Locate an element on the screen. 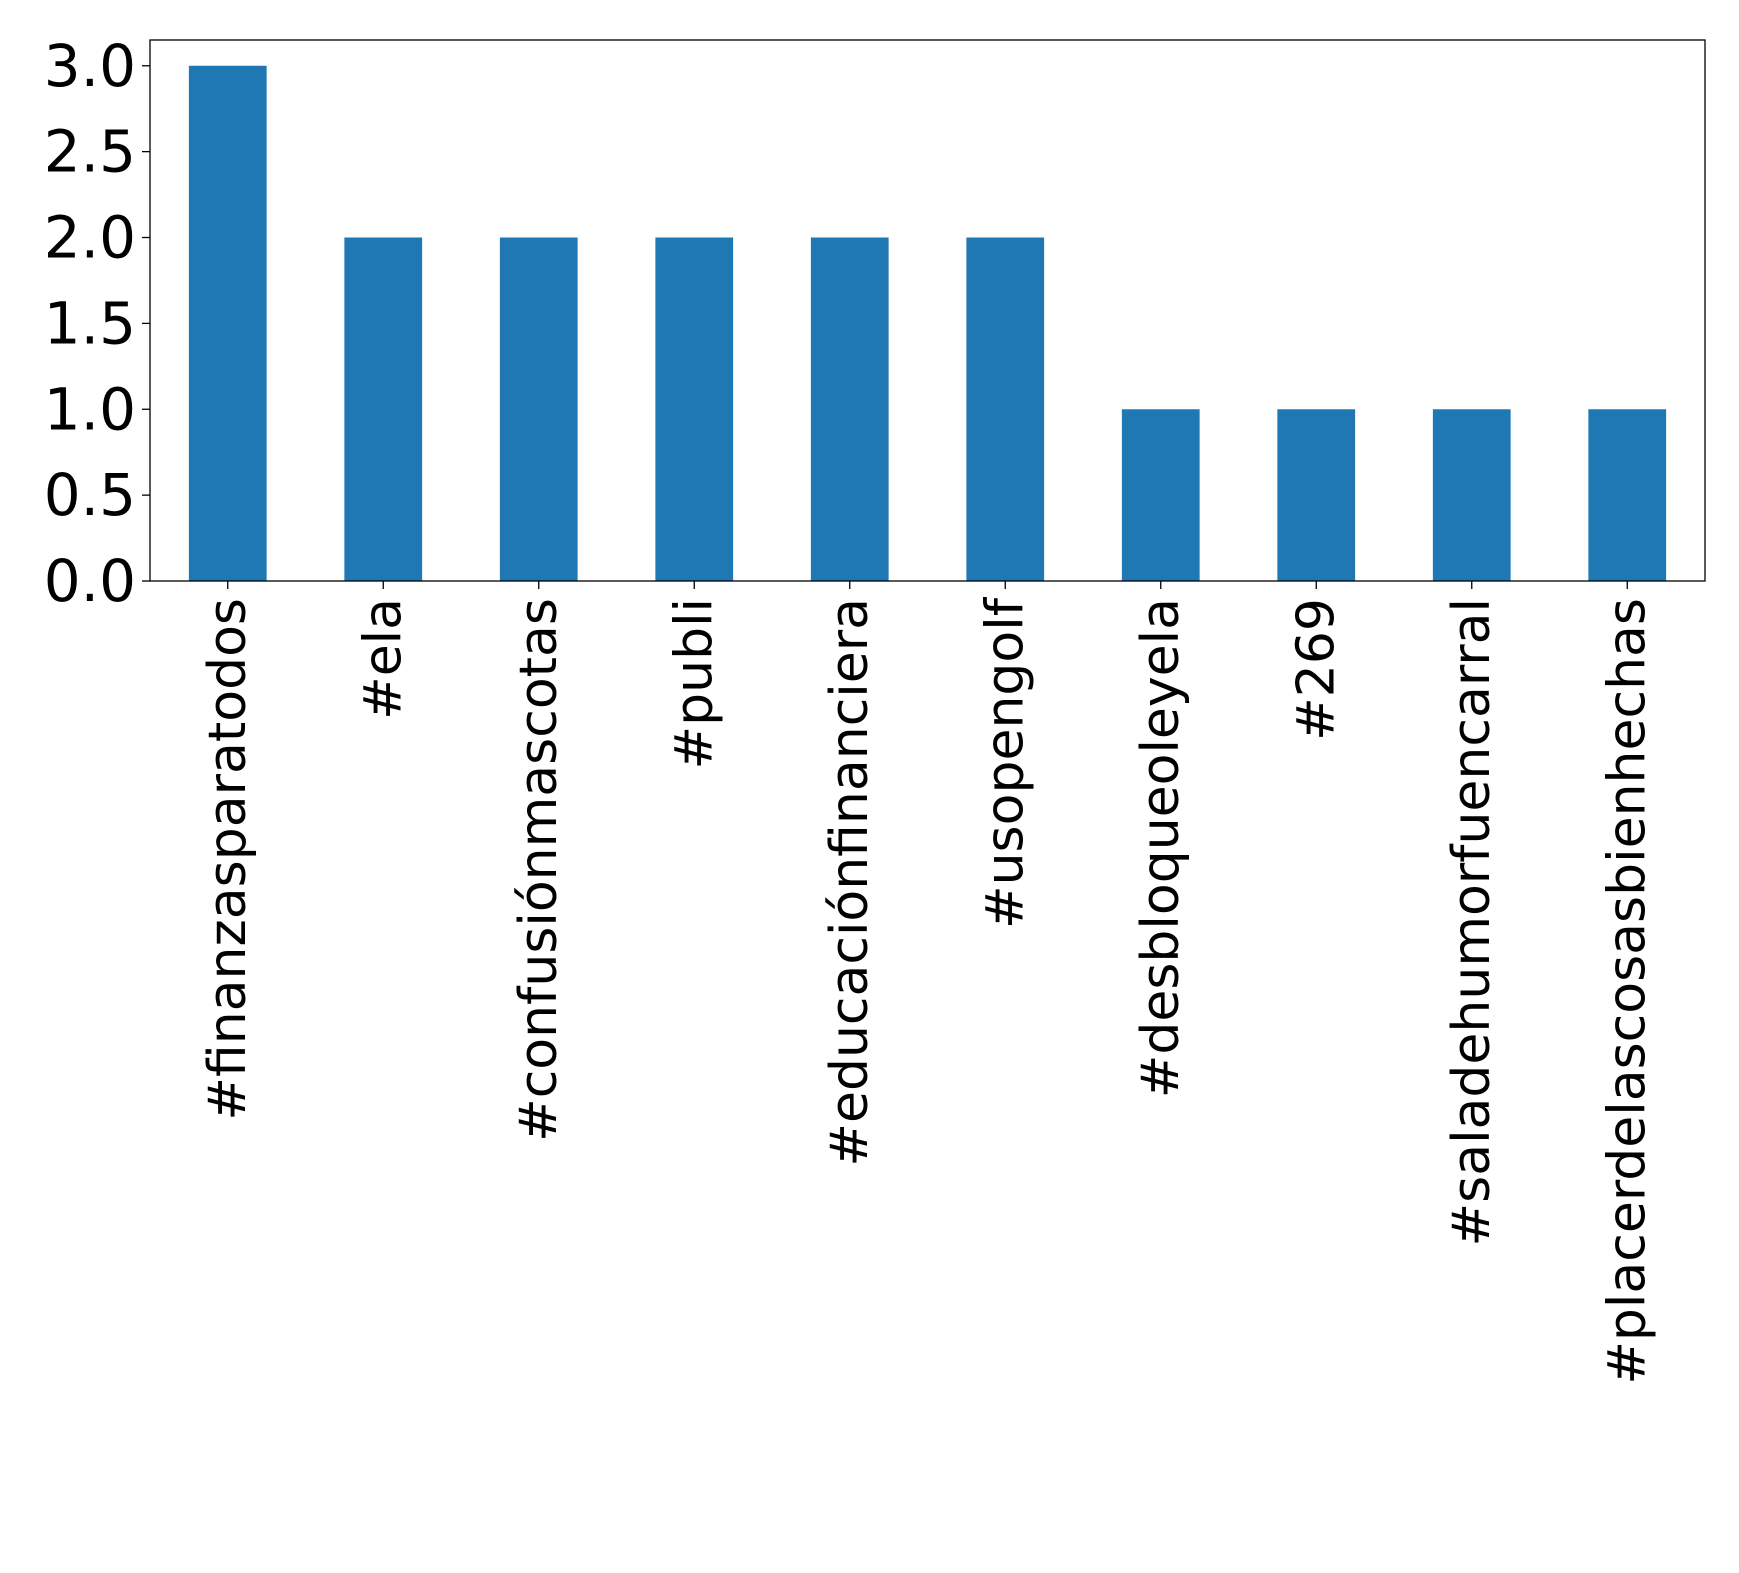  y-tick-label: 3.0 is located at coordinates (90, 66).